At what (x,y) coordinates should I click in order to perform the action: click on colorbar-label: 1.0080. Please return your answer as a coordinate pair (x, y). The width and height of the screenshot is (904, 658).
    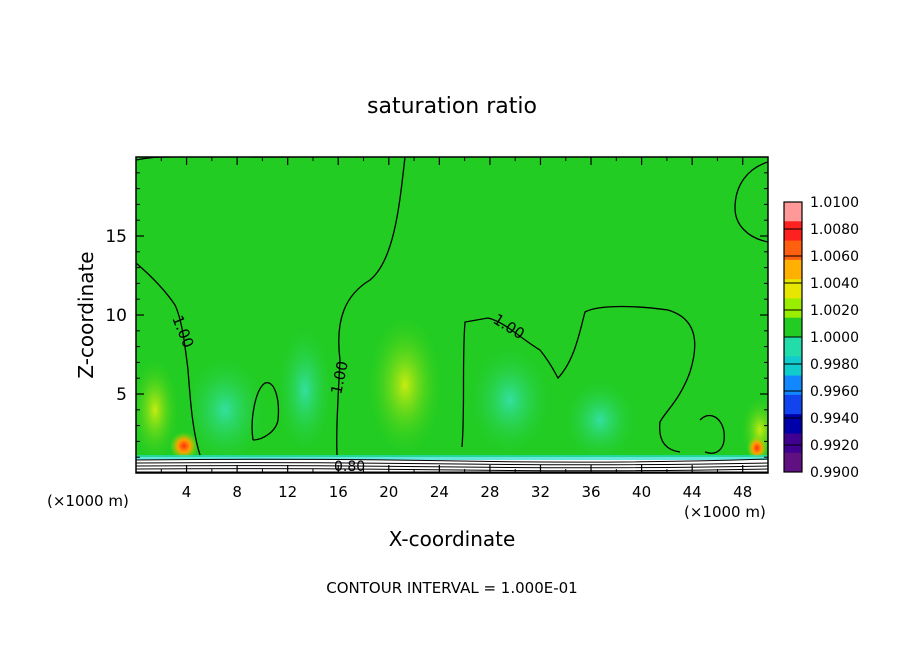
    Looking at the image, I should click on (834, 230).